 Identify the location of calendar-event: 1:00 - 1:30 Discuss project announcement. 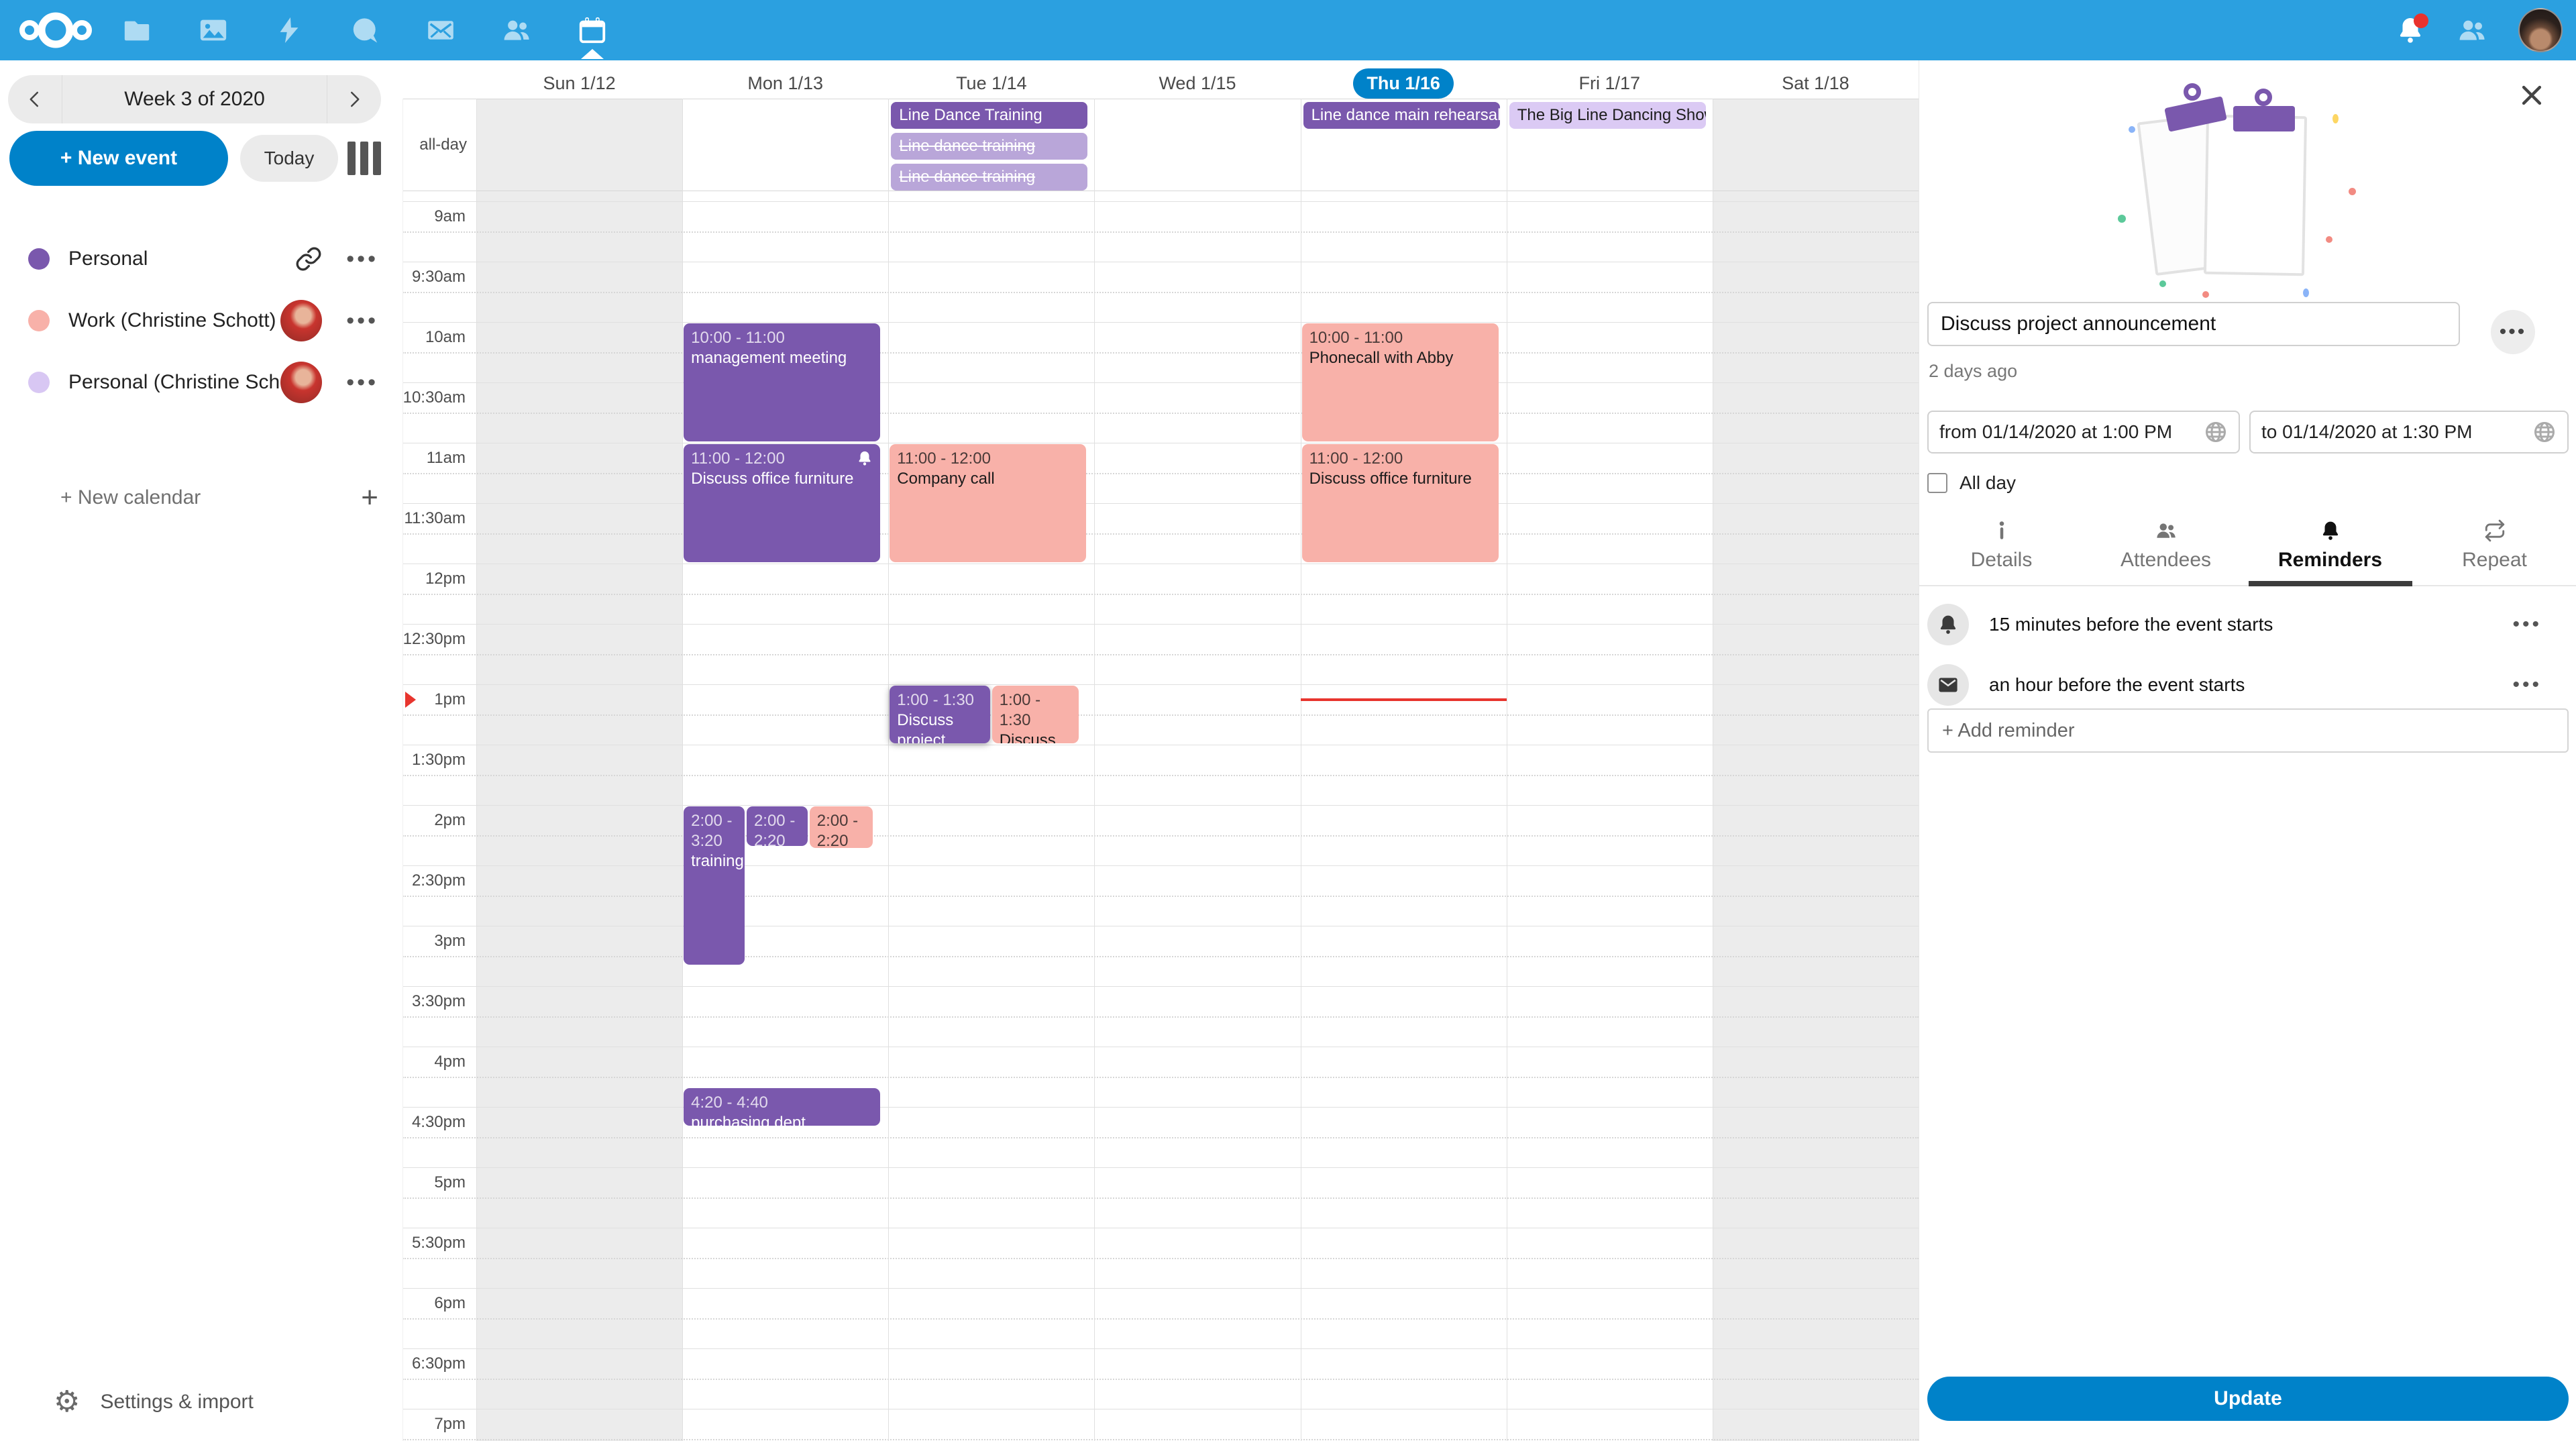
(940, 714).